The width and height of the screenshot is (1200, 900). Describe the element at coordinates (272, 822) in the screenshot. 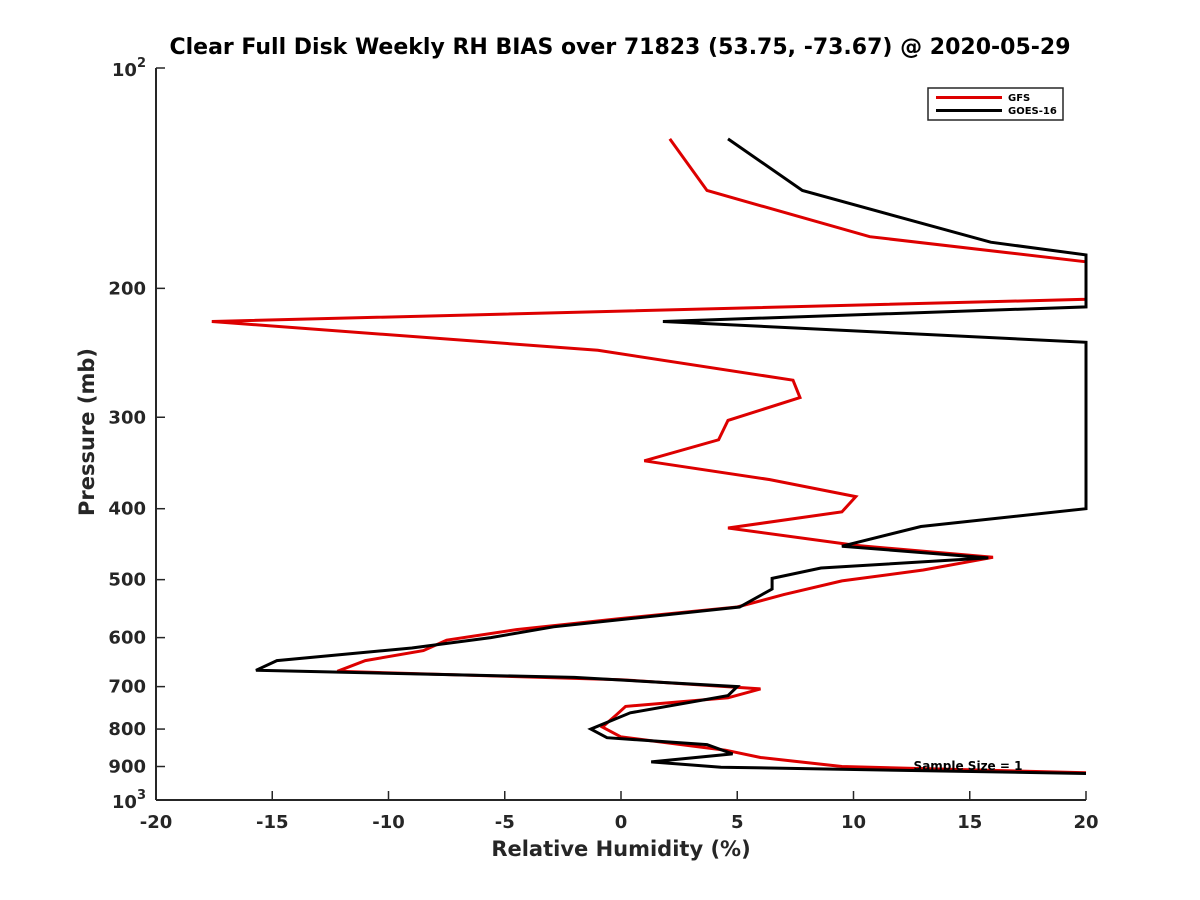

I see `x-tick-label: -15` at that location.